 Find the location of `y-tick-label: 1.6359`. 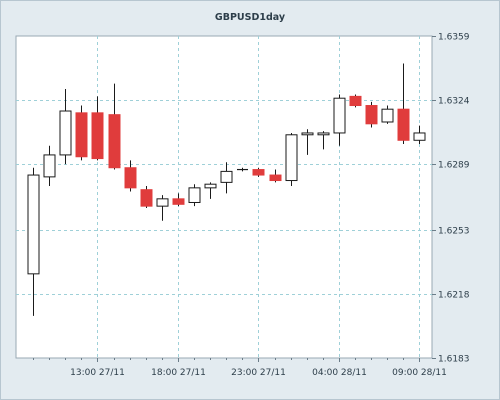

y-tick-label: 1.6359 is located at coordinates (454, 38).